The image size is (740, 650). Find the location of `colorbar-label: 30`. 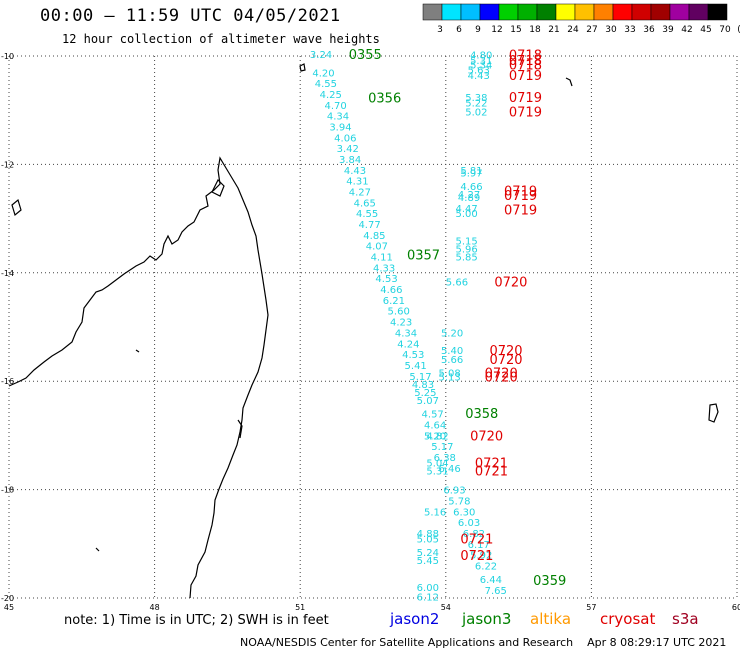

colorbar-label: 30 is located at coordinates (611, 30).